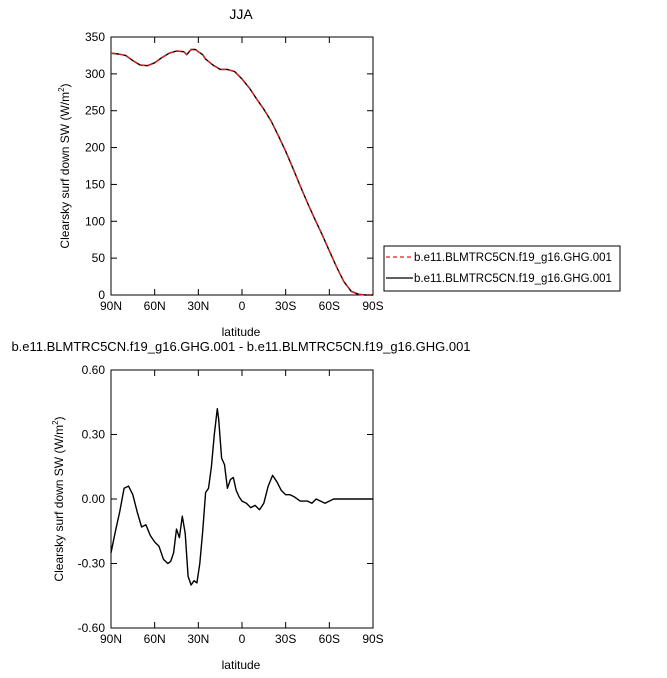  What do you see at coordinates (513, 279) in the screenshot?
I see `legend-label-2: b.e11.BLMTRC5CN.f19_g16.GHG.001` at bounding box center [513, 279].